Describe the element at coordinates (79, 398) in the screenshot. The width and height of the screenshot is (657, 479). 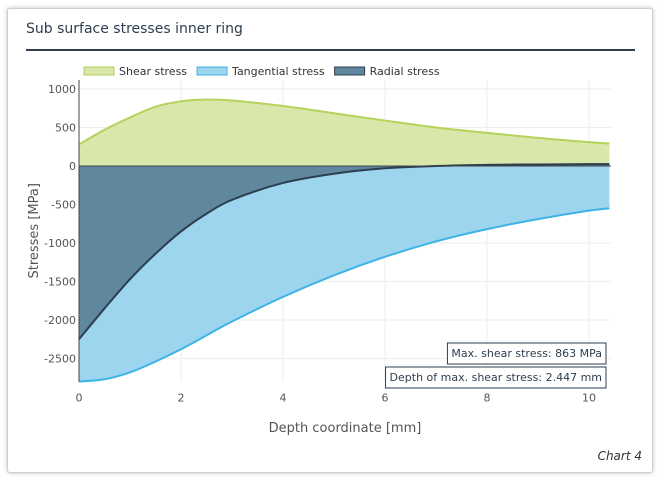
I see `x-tick-label: 0` at that location.